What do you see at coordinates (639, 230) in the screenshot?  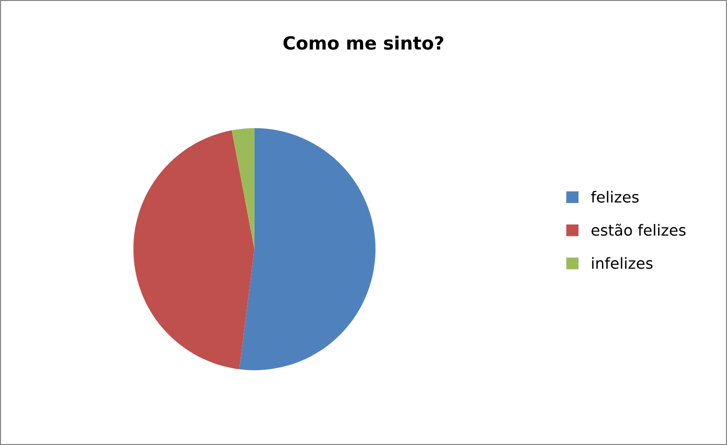 I see `legend-label: estão felizes` at bounding box center [639, 230].